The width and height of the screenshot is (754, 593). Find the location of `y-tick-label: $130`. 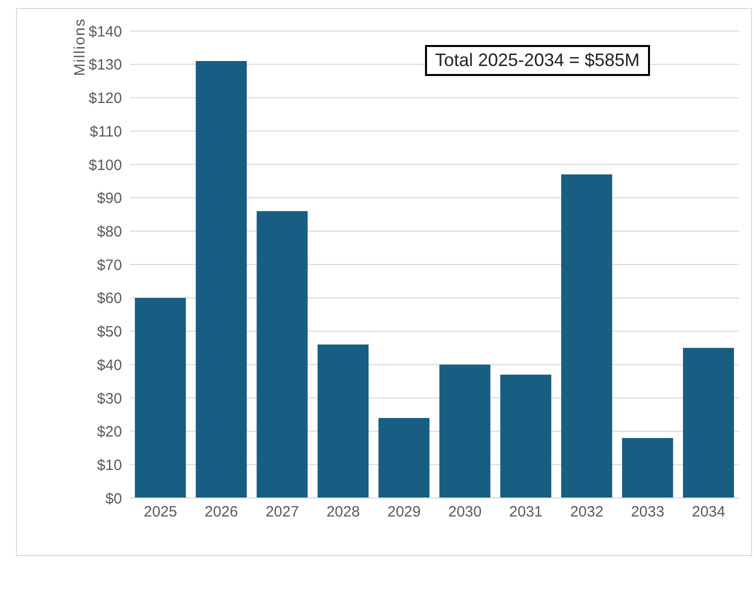

y-tick-label: $130 is located at coordinates (105, 65).